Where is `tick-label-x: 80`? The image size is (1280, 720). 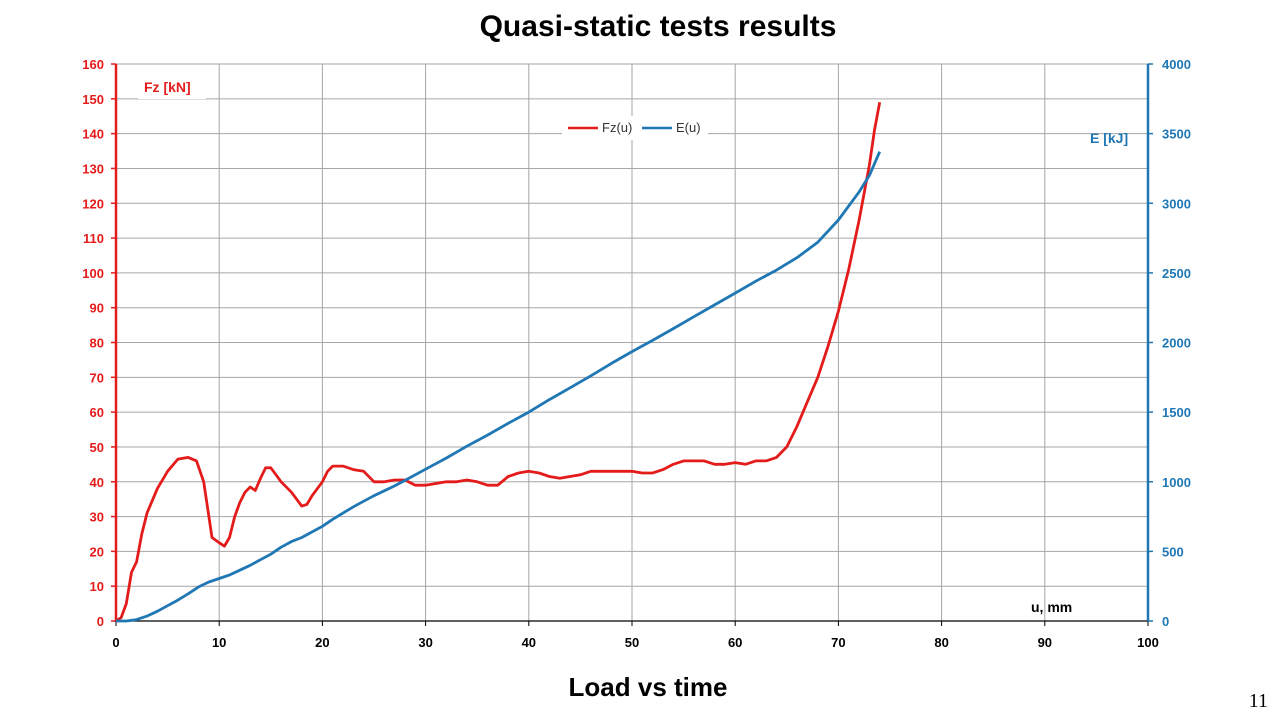 tick-label-x: 80 is located at coordinates (941, 642).